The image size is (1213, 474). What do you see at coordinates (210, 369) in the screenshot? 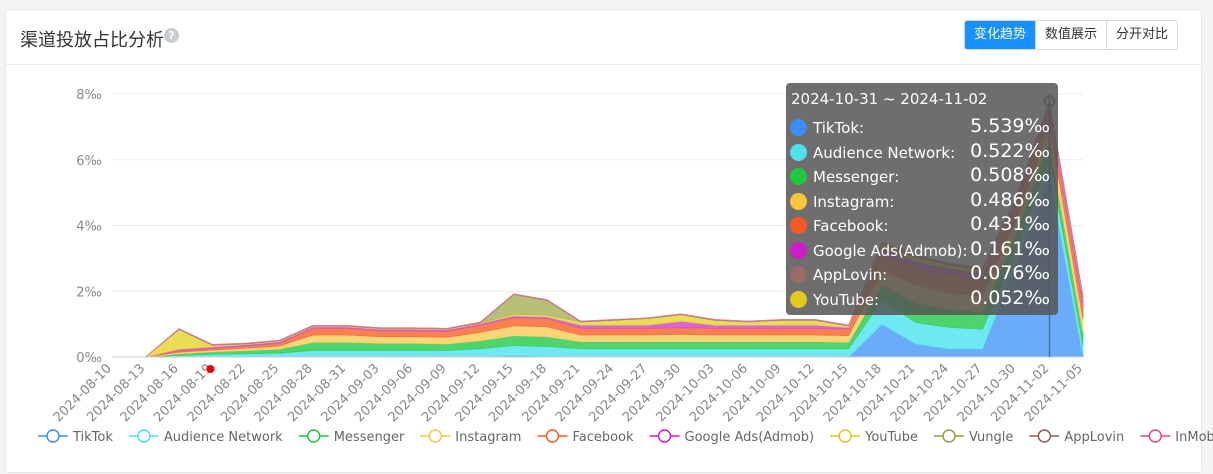
I see `event-marker` at bounding box center [210, 369].